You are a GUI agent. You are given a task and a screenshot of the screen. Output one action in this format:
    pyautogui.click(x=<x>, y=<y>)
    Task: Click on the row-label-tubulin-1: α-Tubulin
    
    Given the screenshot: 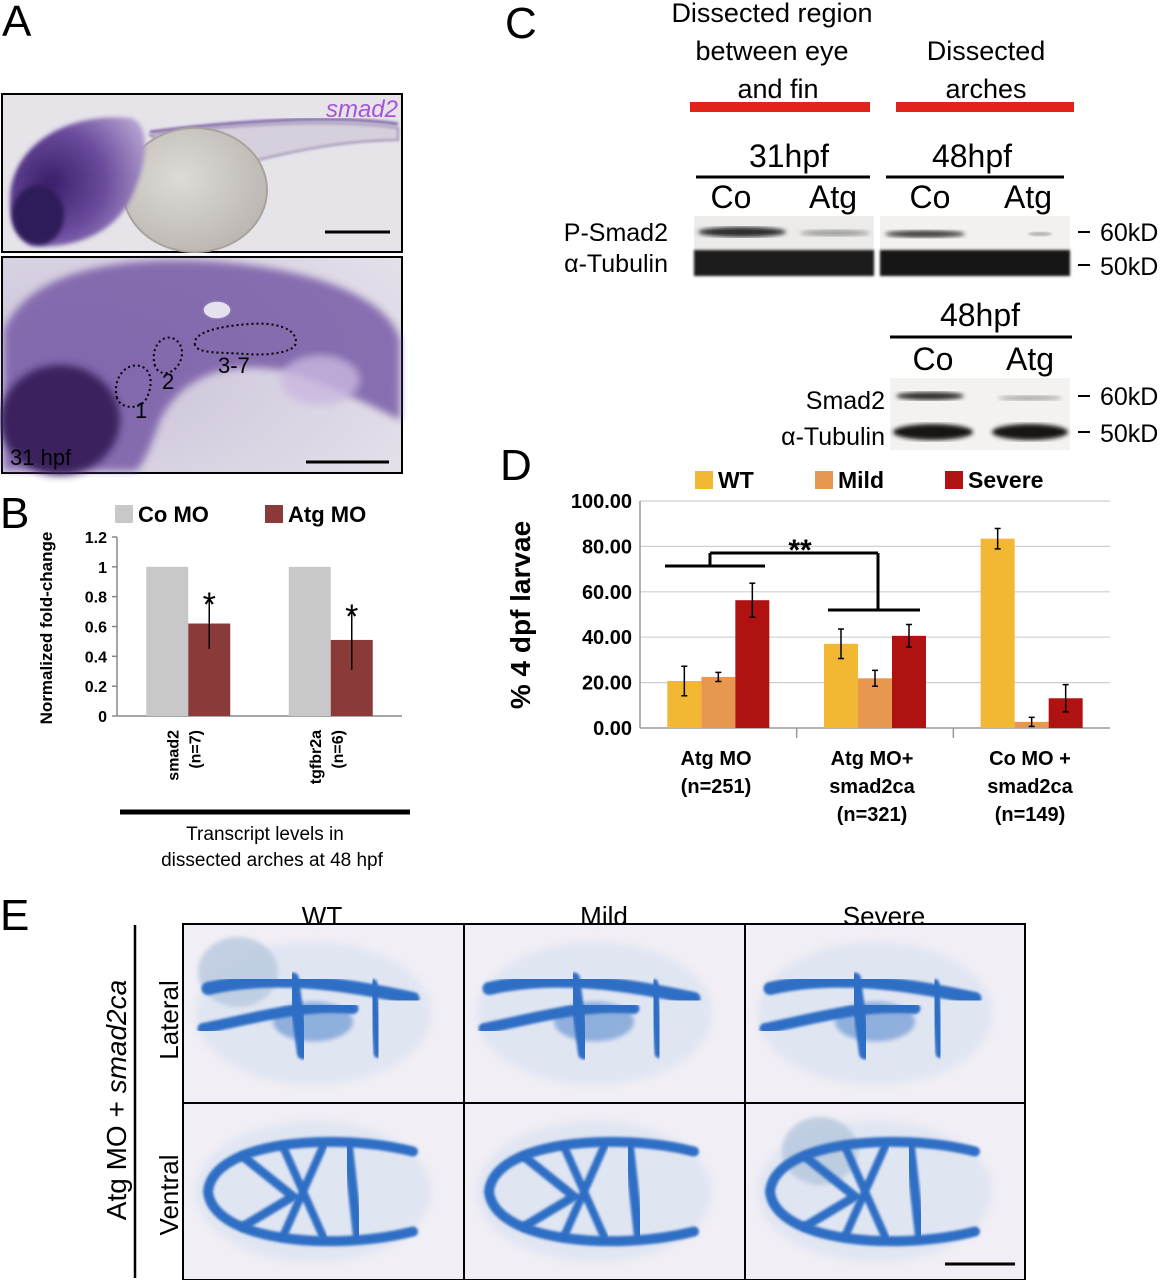 What is the action you would take?
    pyautogui.click(x=616, y=264)
    